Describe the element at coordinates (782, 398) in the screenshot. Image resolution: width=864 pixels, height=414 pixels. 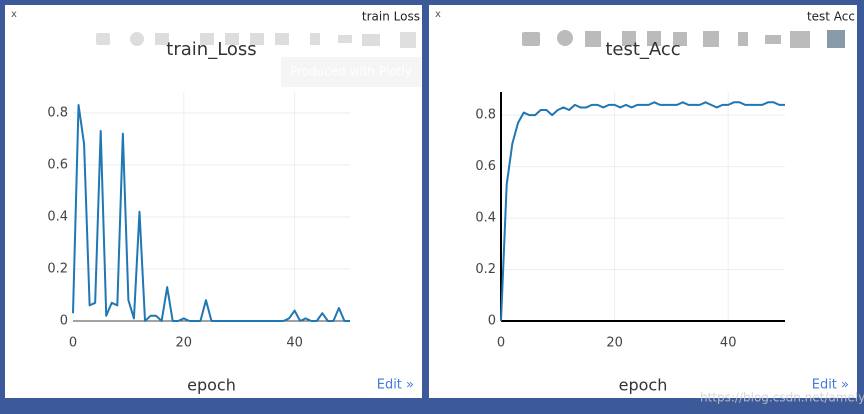
I see `watermark: https://blog.csdn.net/amelylinux` at that location.